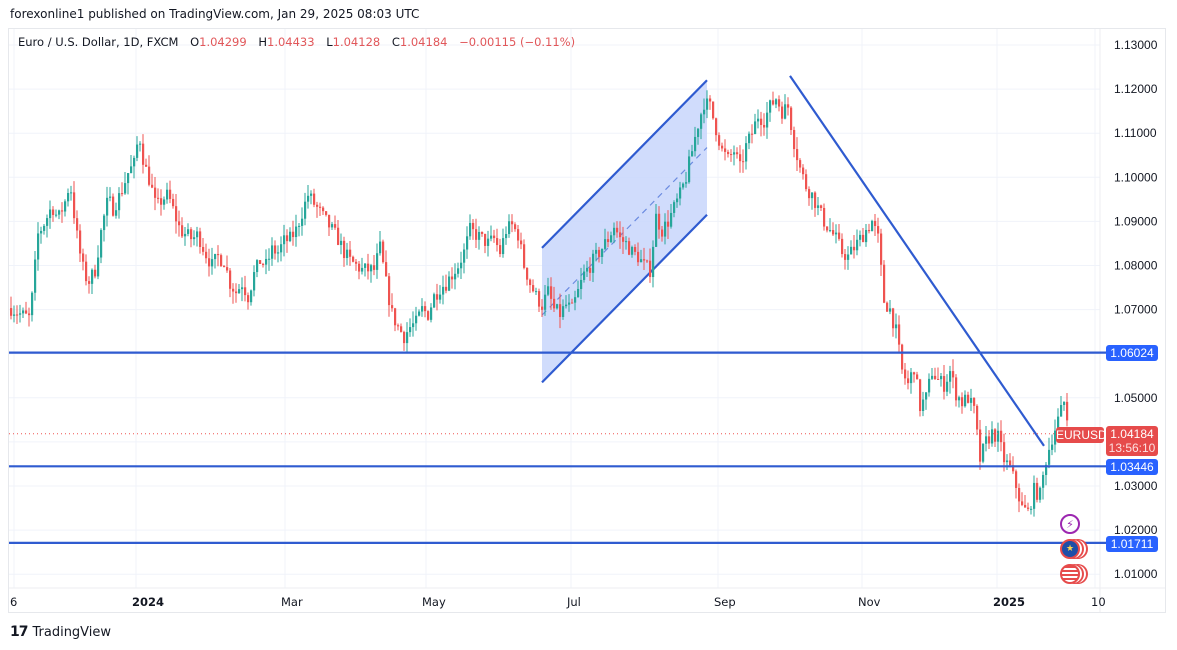  What do you see at coordinates (223, 42) in the screenshot?
I see `open-value: 1.04299` at bounding box center [223, 42].